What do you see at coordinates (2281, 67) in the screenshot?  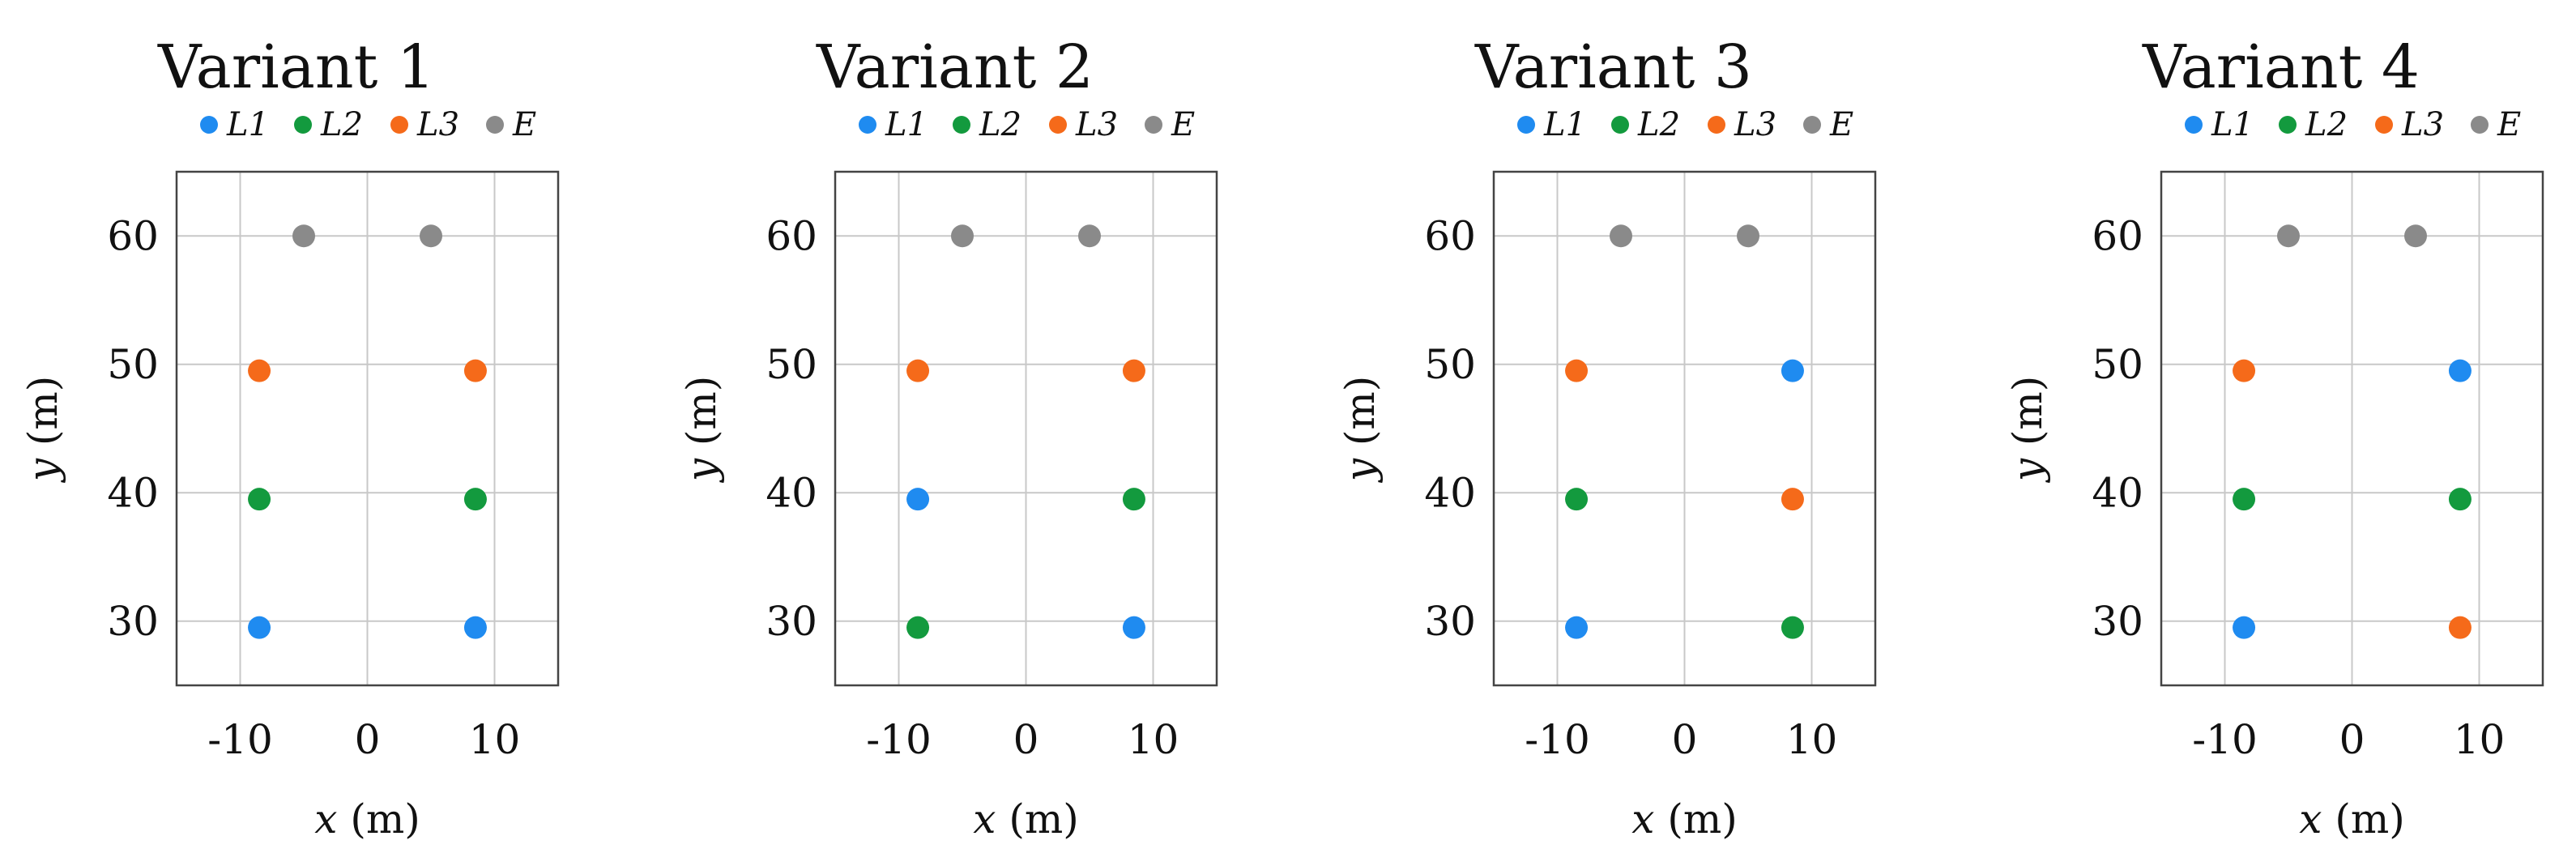 I see `chart-title: Variant 4` at bounding box center [2281, 67].